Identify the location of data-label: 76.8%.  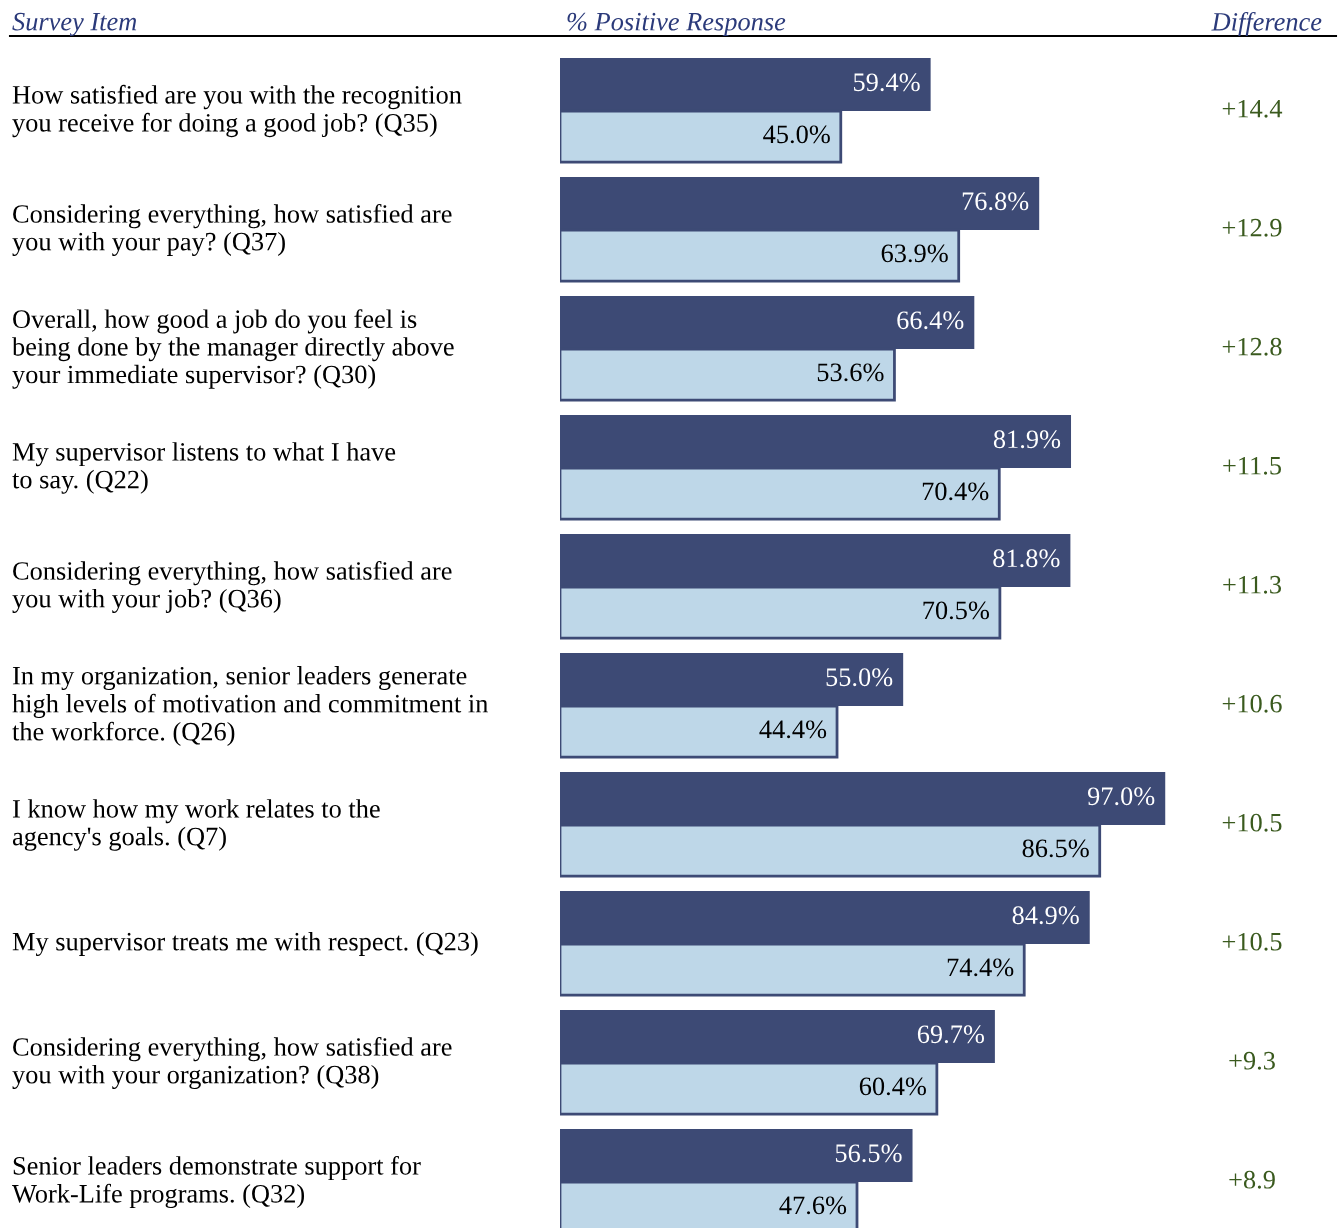
(995, 201).